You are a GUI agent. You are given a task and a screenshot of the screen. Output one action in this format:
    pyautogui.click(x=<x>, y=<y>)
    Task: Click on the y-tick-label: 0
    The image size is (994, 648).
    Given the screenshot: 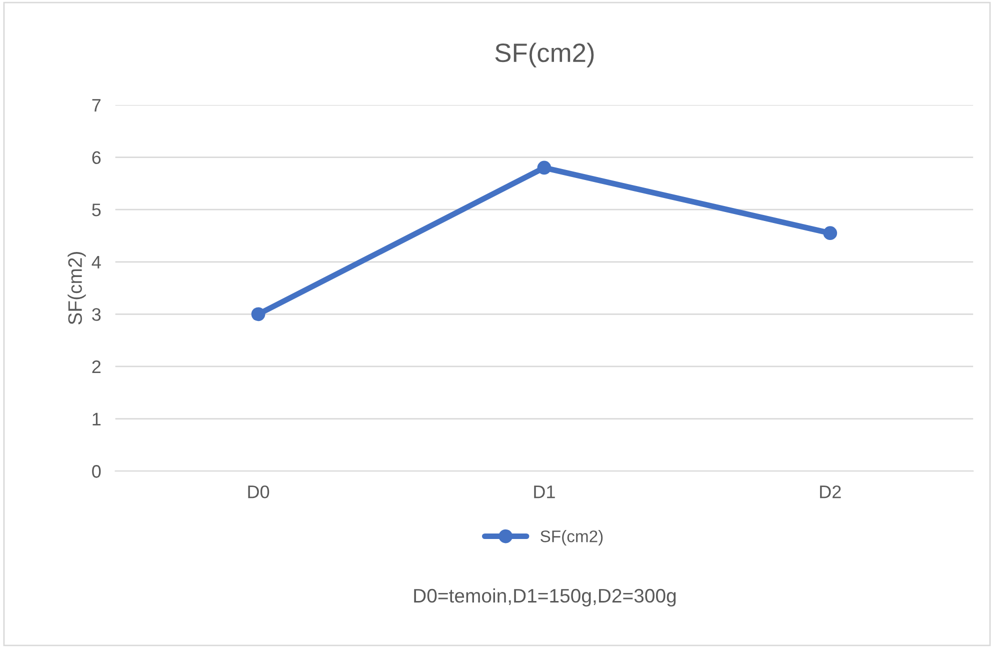 What is the action you would take?
    pyautogui.click(x=96, y=471)
    